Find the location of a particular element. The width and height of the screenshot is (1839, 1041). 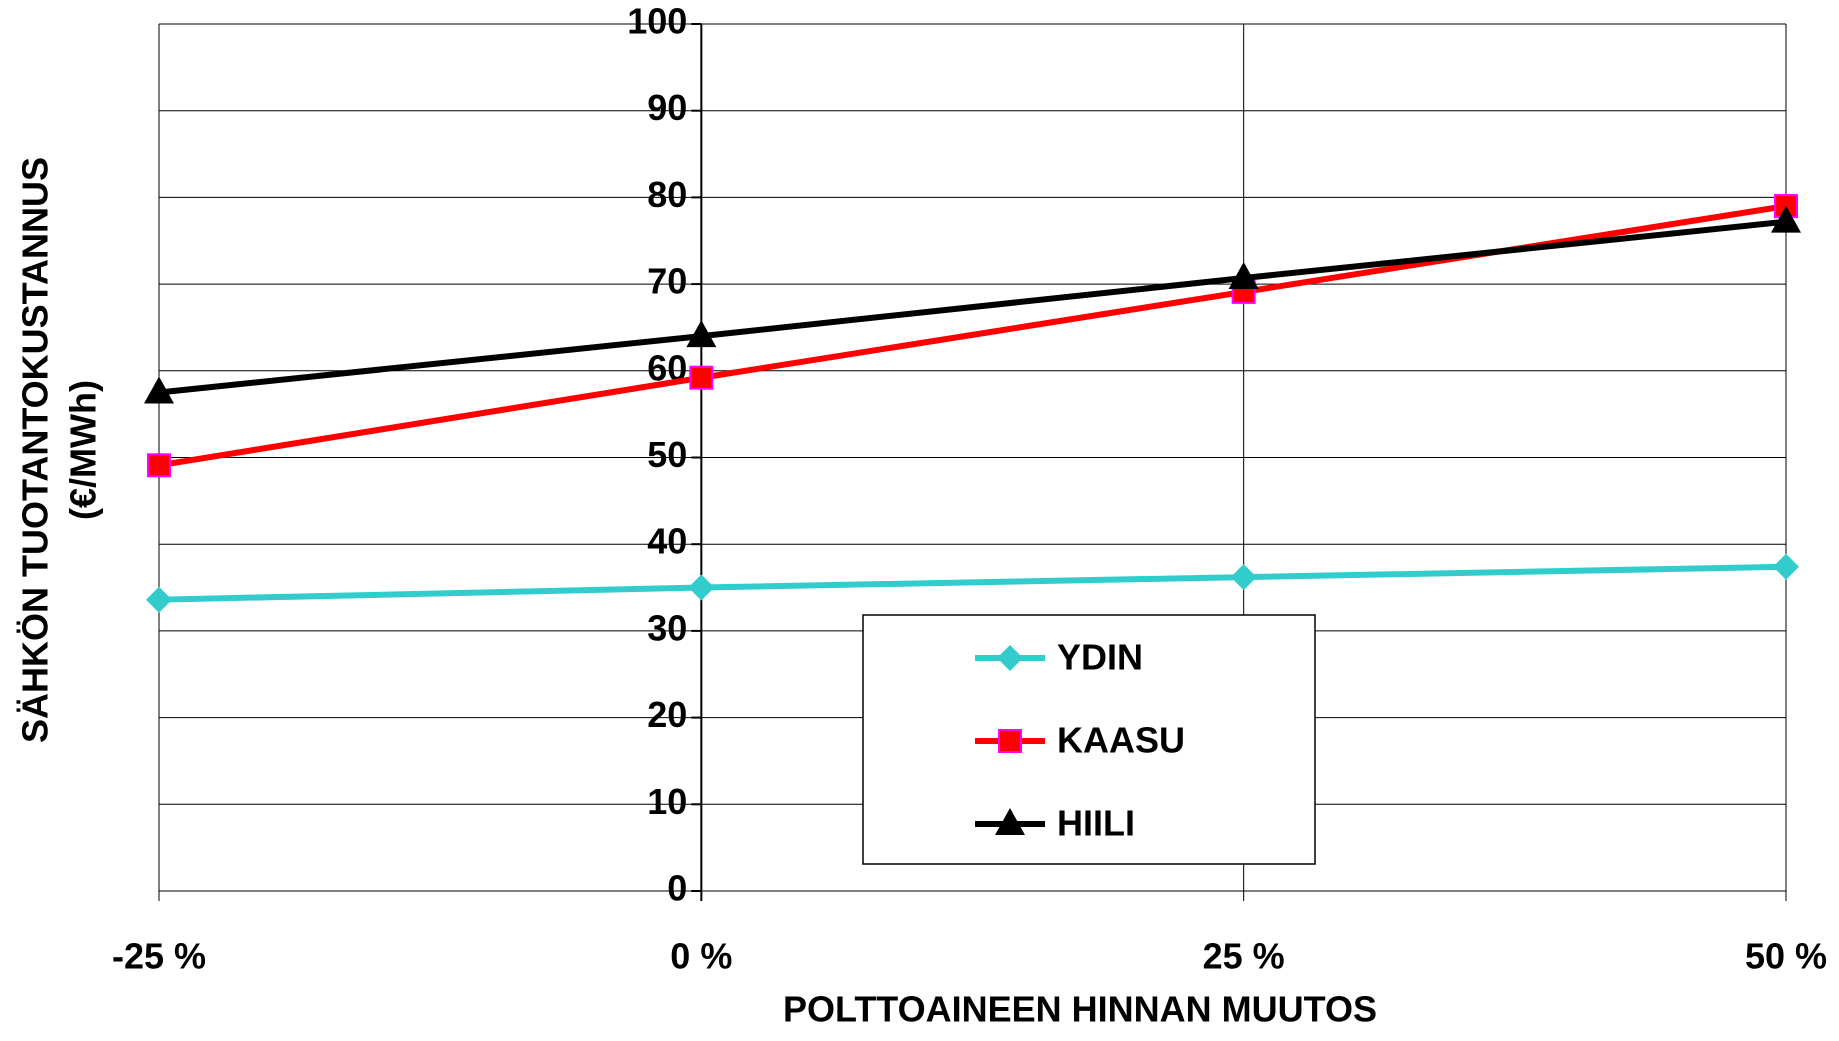

legend: YDIN KAASU HIILI is located at coordinates (1089, 739).